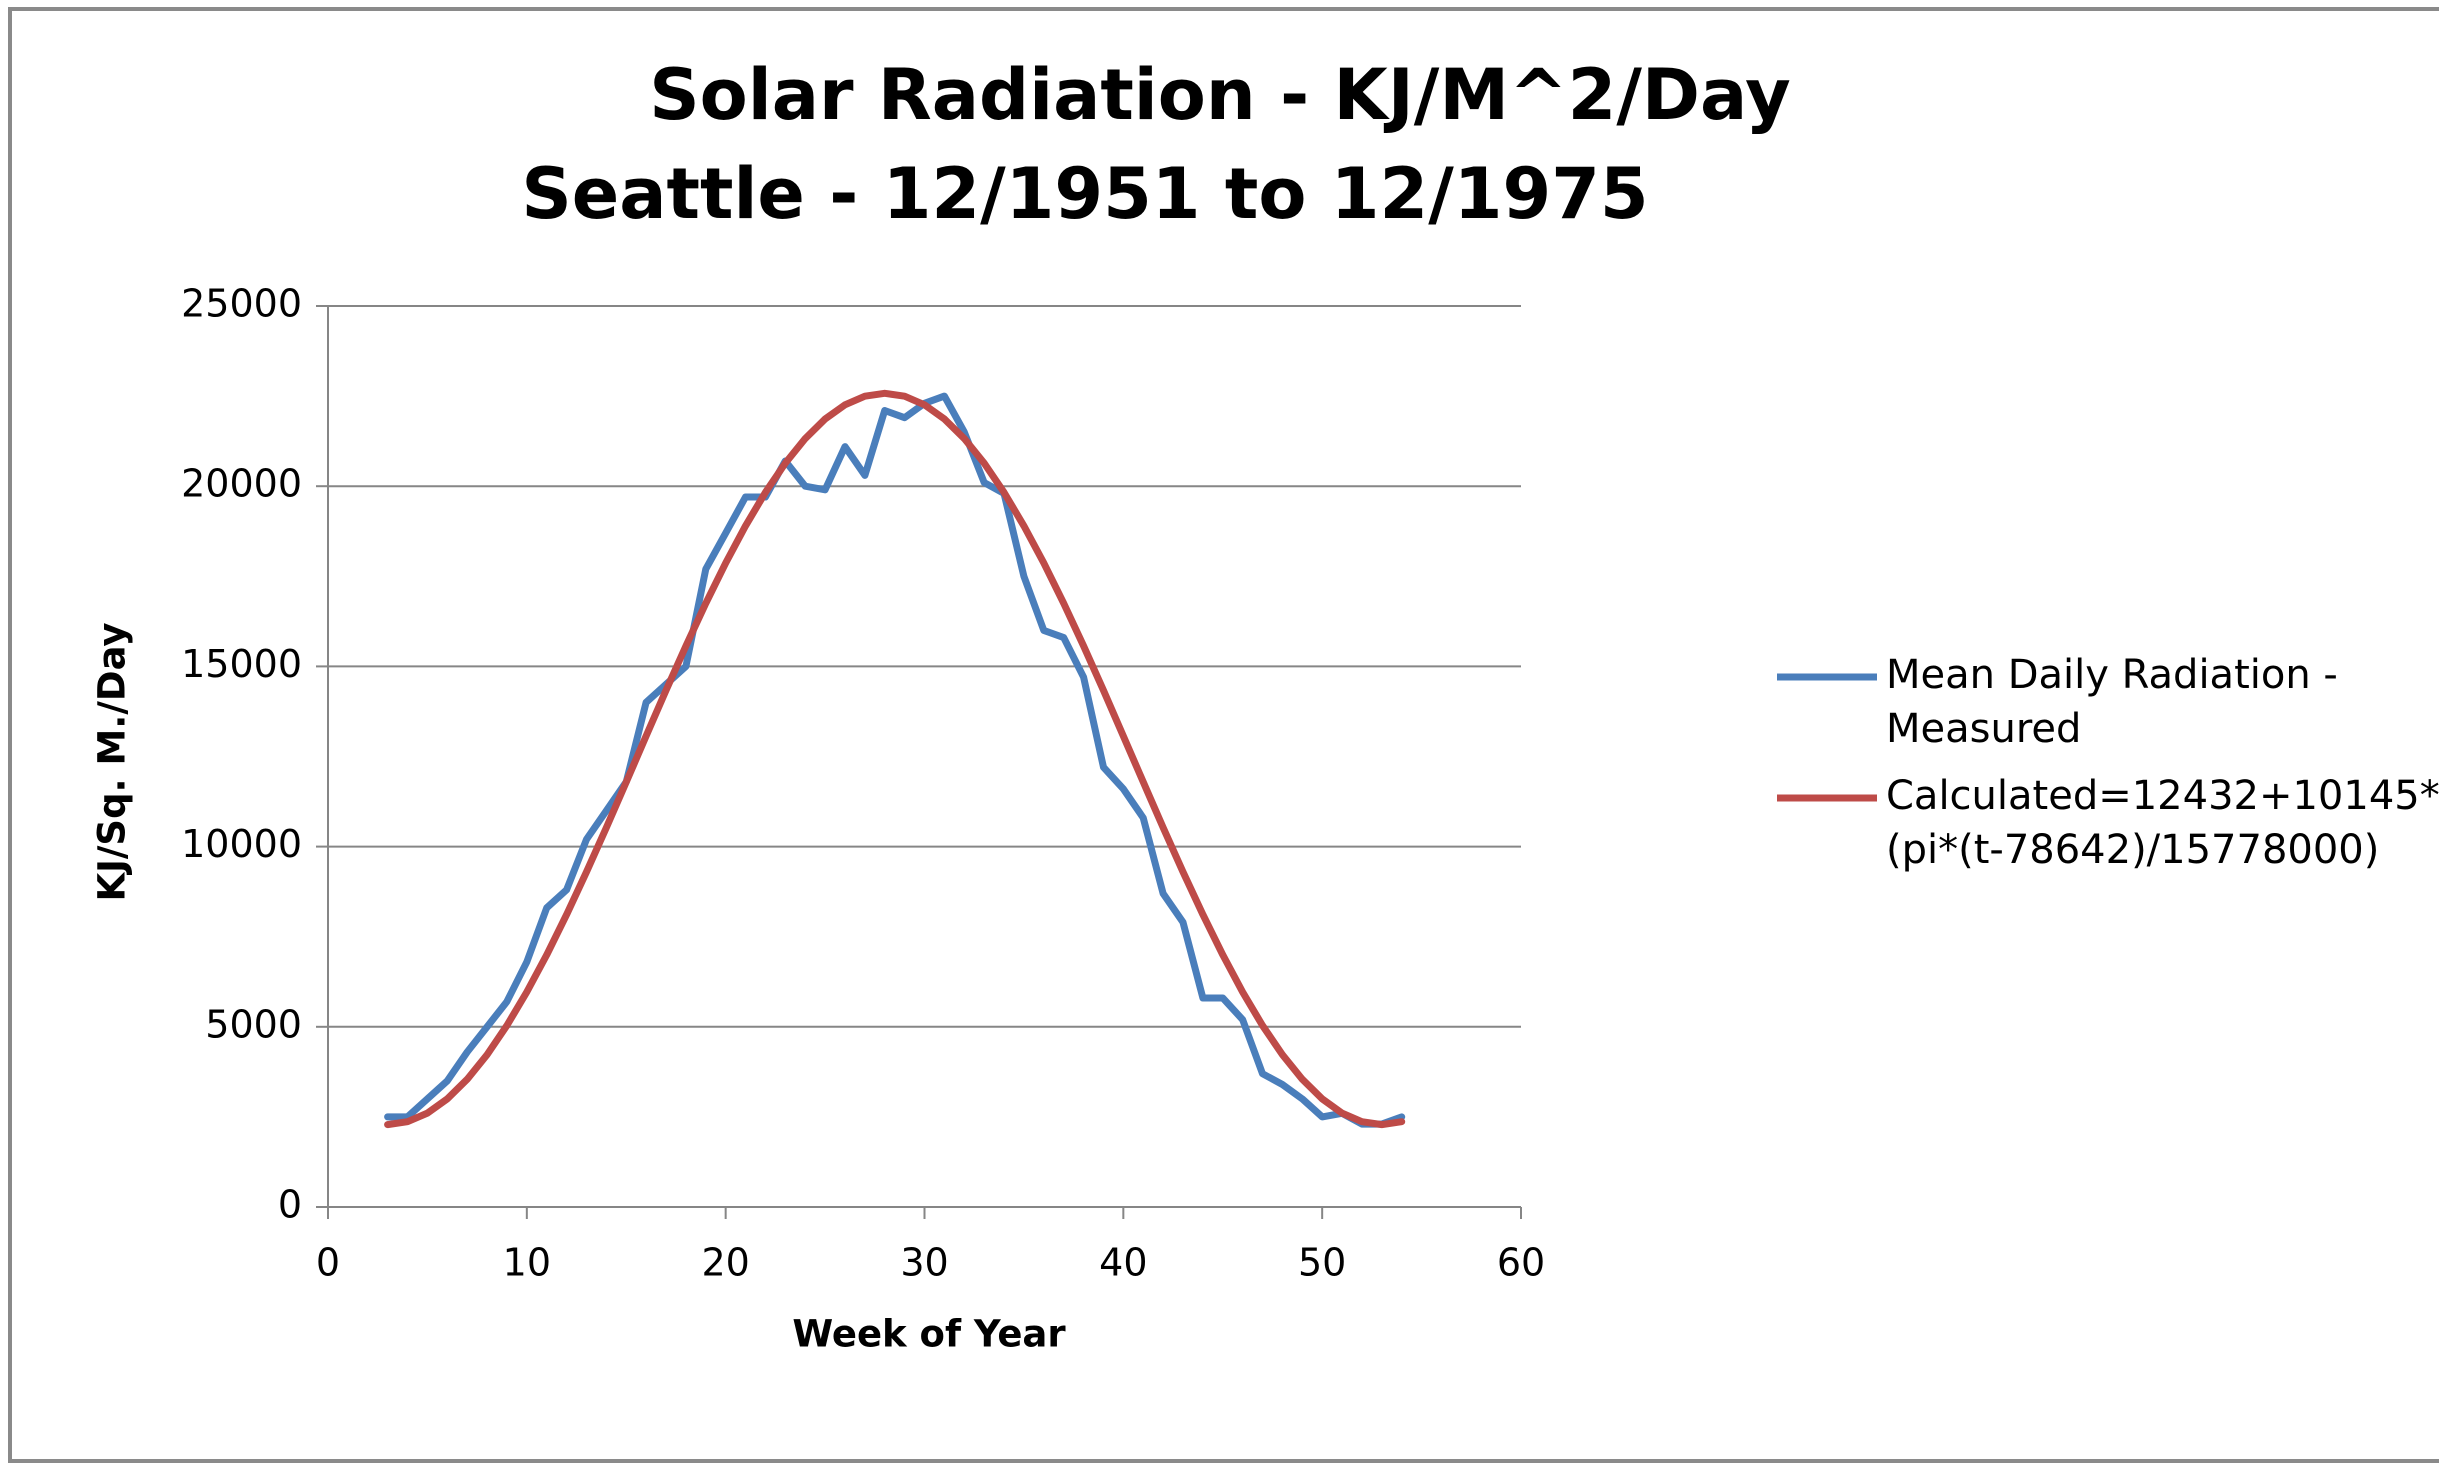  I want to click on y-tick-label: 15000, so click(241, 664).